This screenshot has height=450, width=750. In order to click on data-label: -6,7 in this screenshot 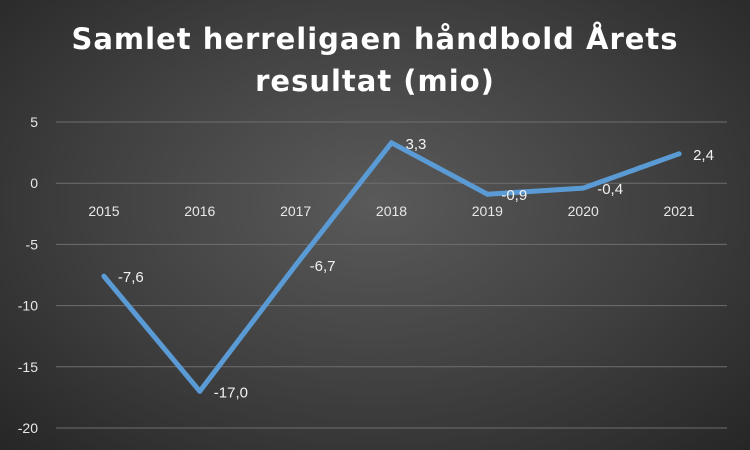, I will do `click(323, 266)`.